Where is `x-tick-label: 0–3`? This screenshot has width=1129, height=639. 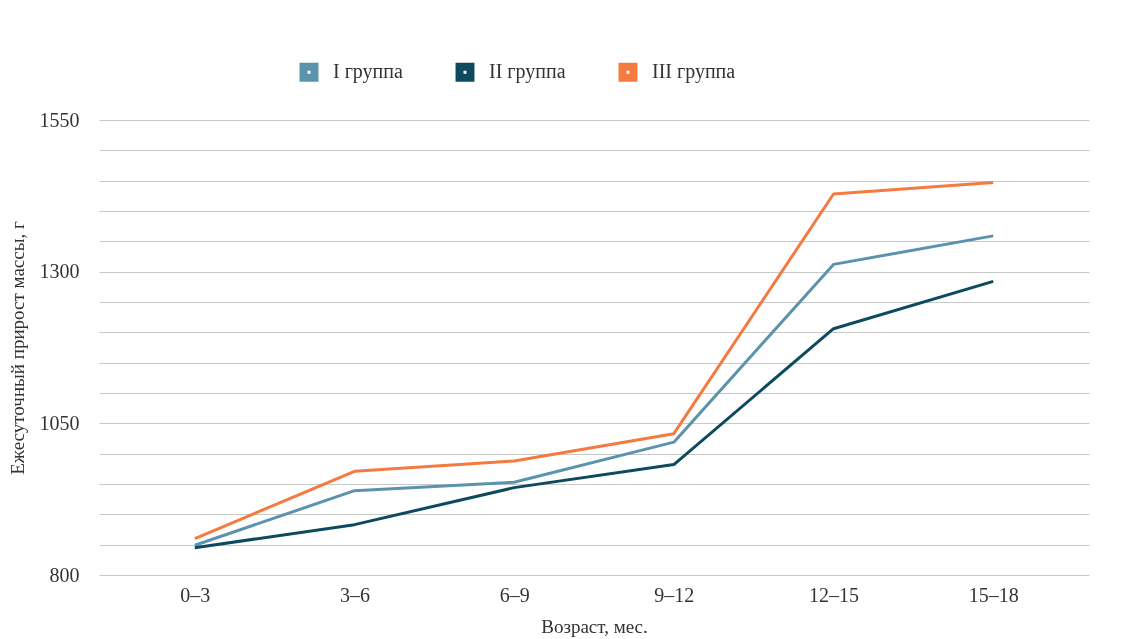
x-tick-label: 0–3 is located at coordinates (195, 594).